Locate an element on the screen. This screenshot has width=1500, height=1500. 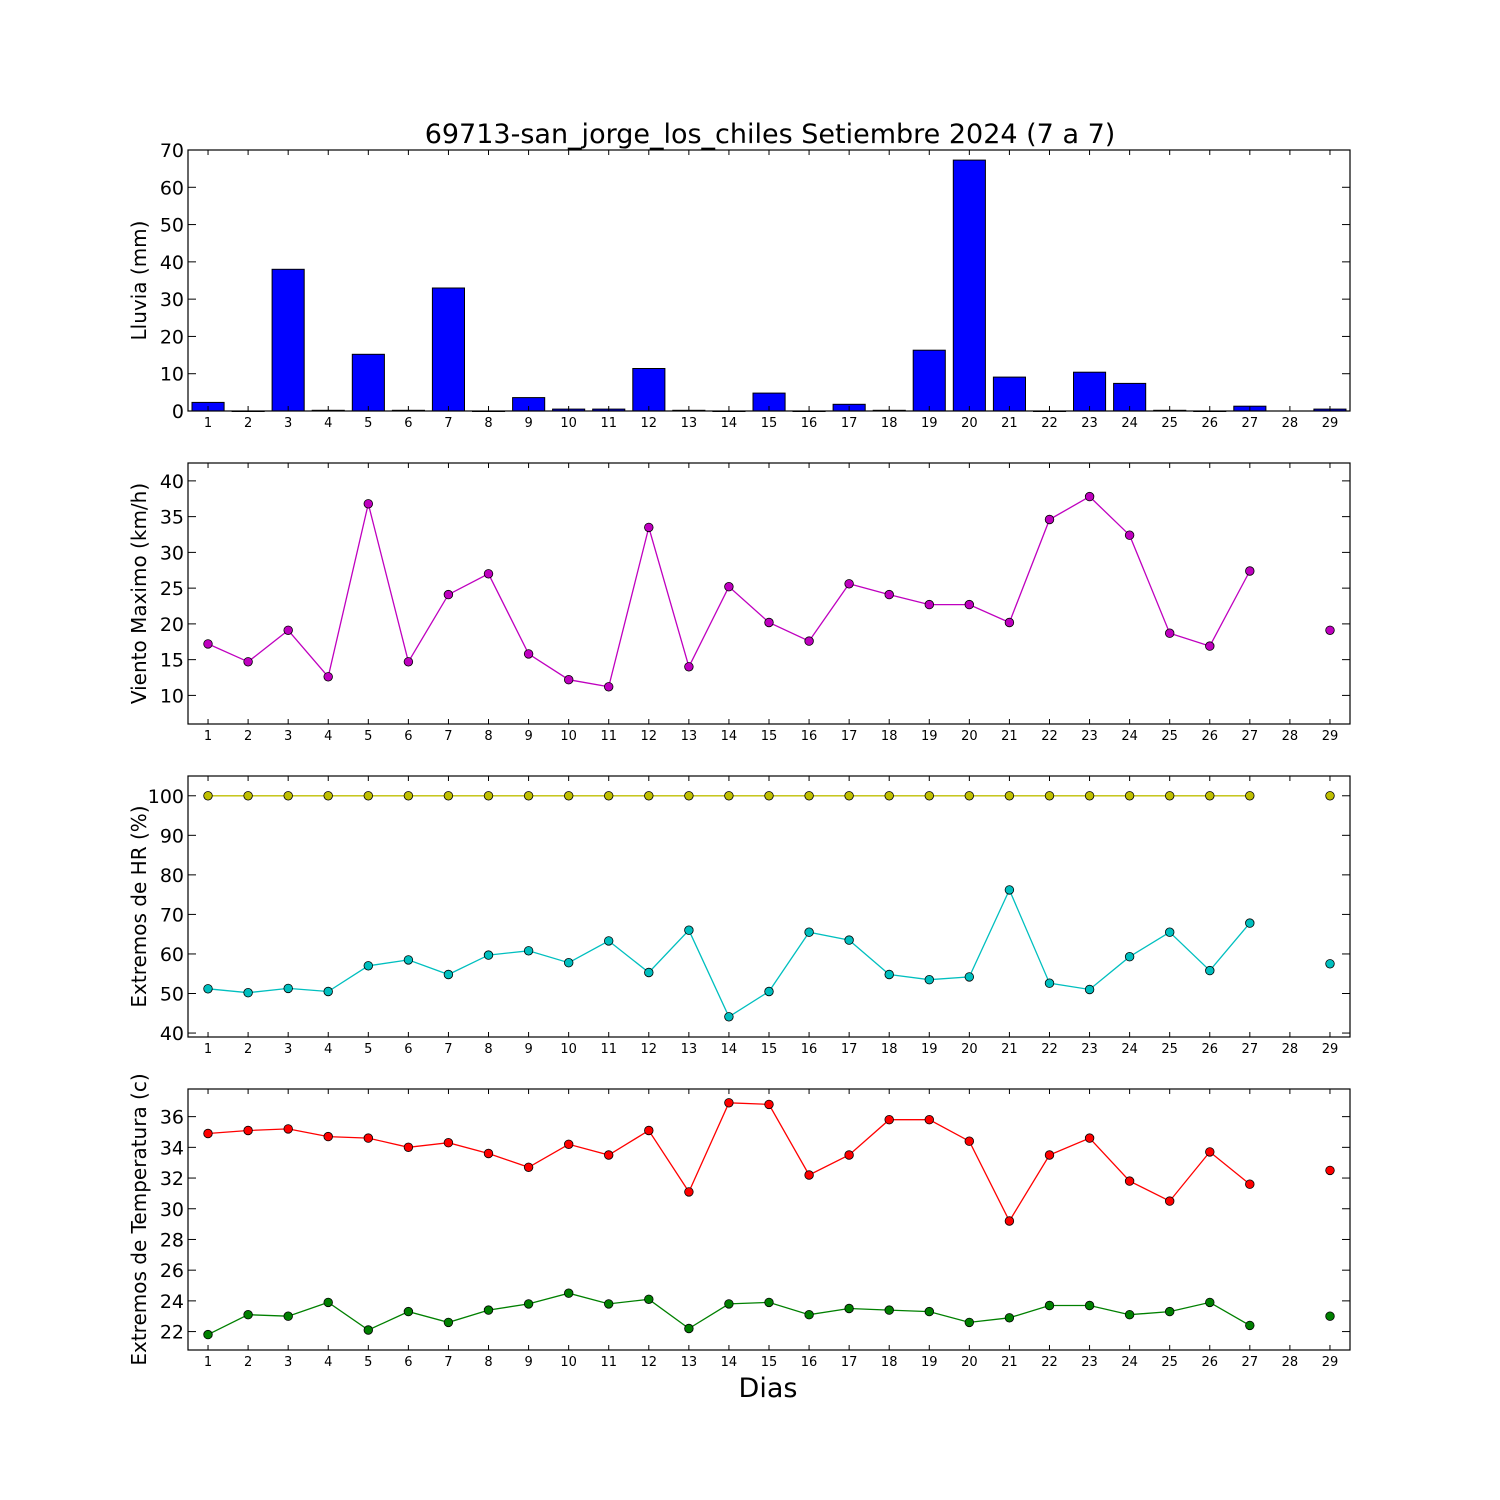
rainfall-xtick-label-9: 9 is located at coordinates (528, 423).